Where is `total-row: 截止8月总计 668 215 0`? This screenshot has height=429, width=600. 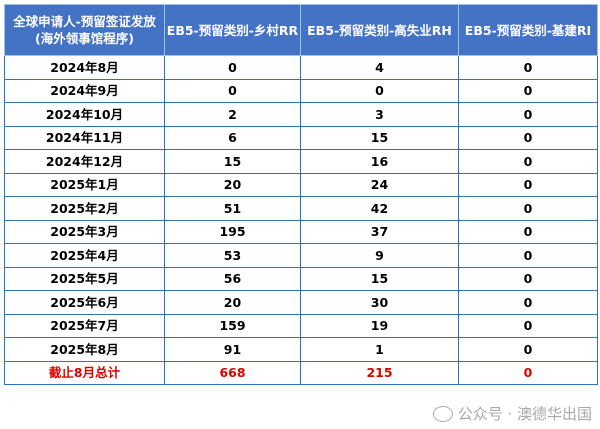
total-row: 截止8月总计 668 215 0 is located at coordinates (301, 372).